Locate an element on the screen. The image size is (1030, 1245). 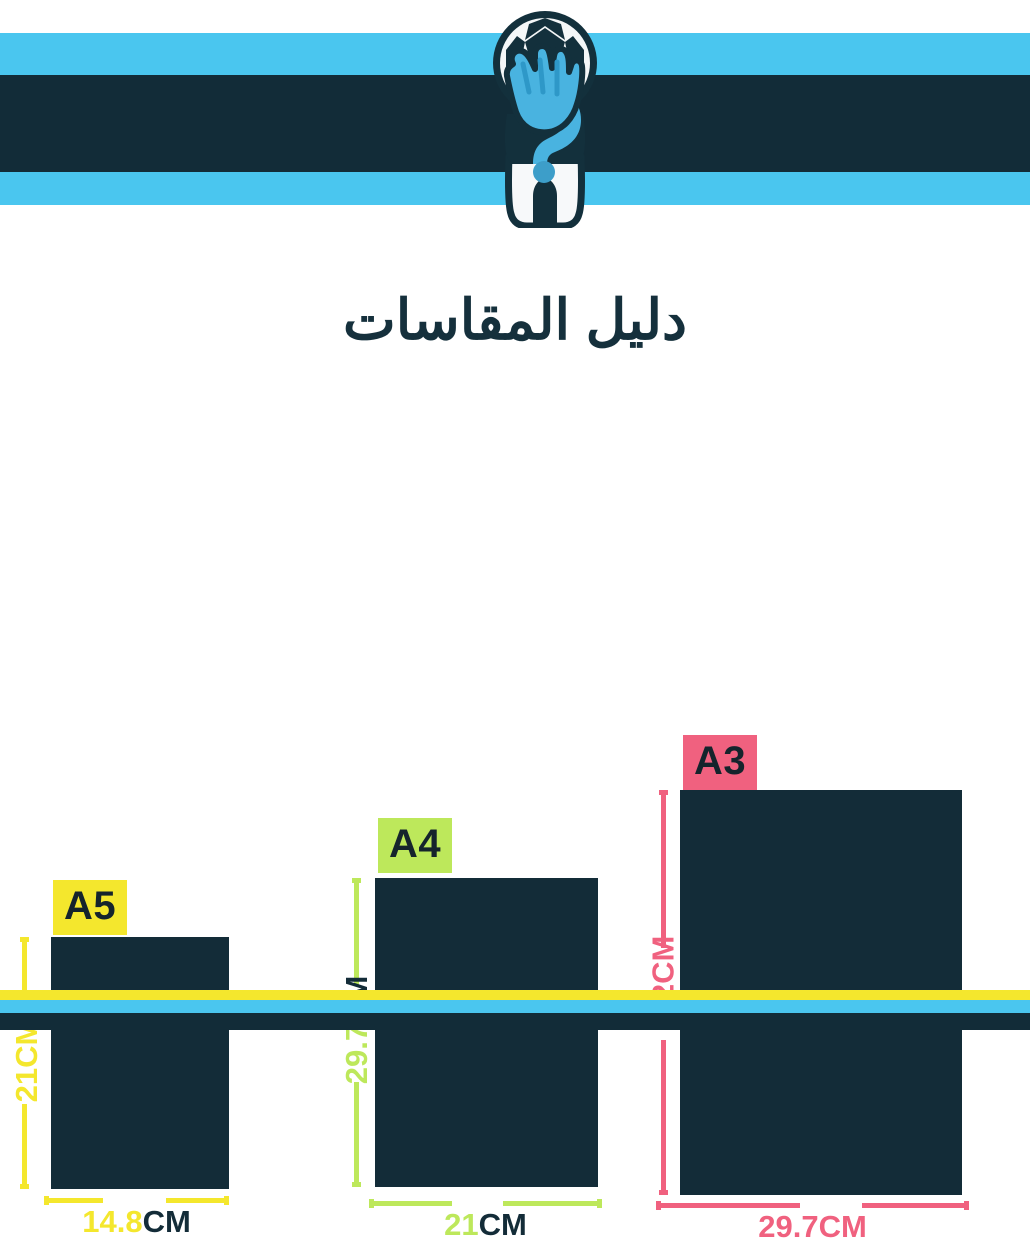
footer-stripe-navy is located at coordinates (515, 1021).